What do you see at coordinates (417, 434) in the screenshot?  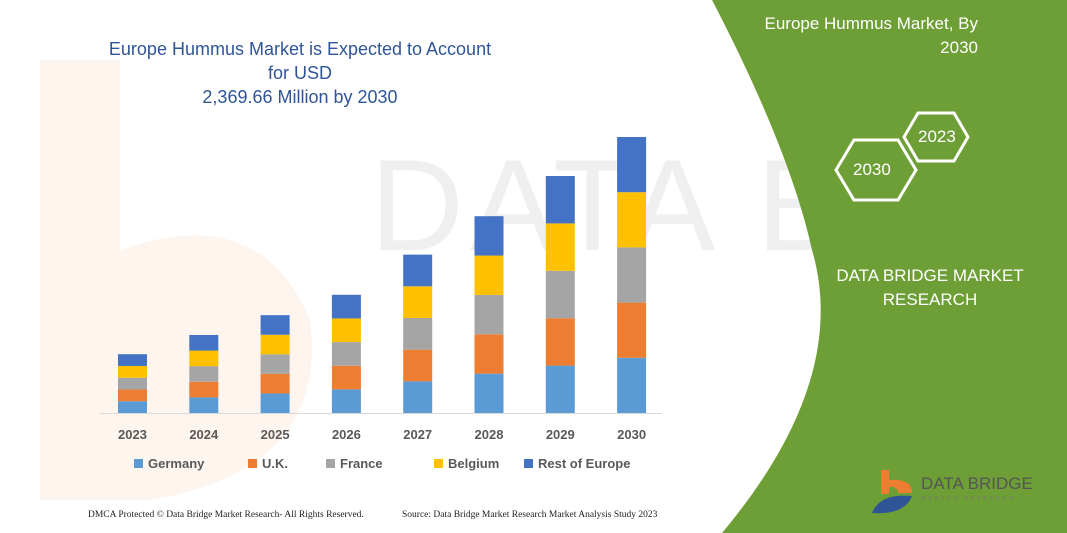 I see `x-tick-label: 2027` at bounding box center [417, 434].